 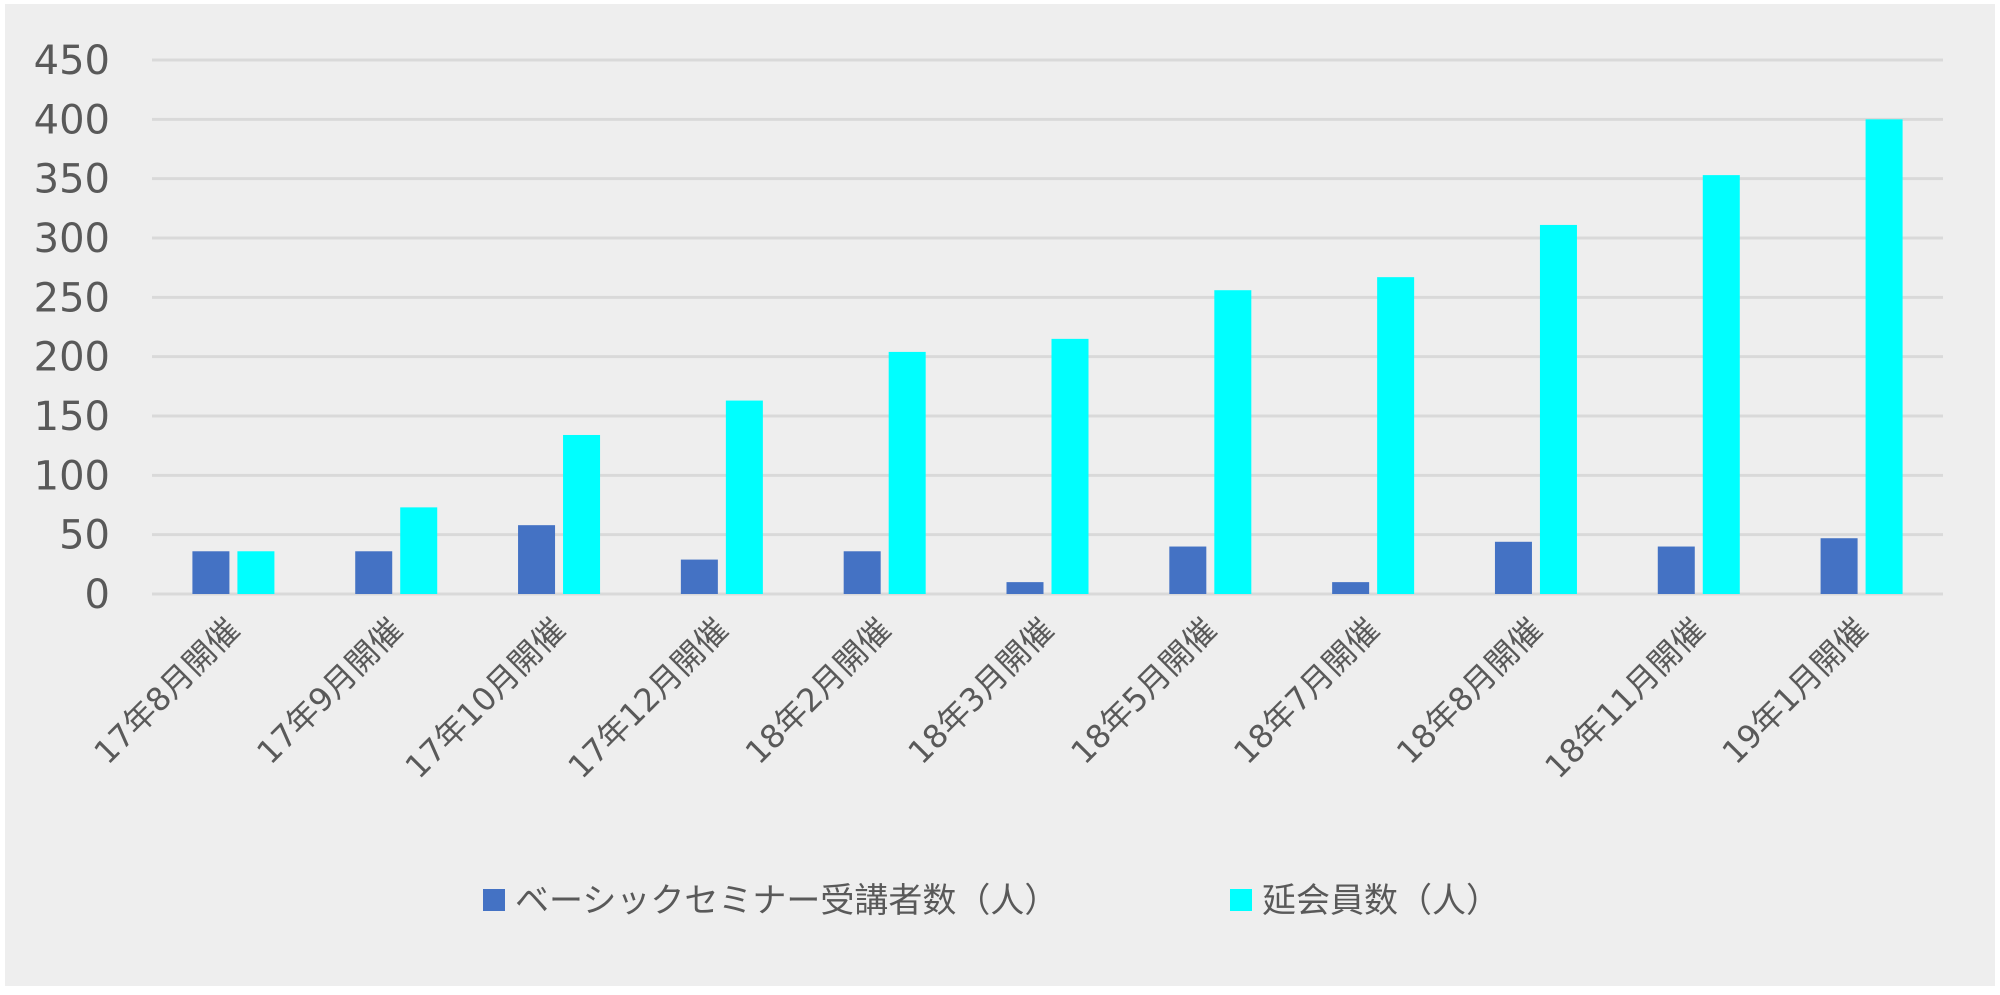 What do you see at coordinates (72, 328) in the screenshot?
I see `y-axis-tick-labels: 0 50 100 150 200 250 300 350 400 450` at bounding box center [72, 328].